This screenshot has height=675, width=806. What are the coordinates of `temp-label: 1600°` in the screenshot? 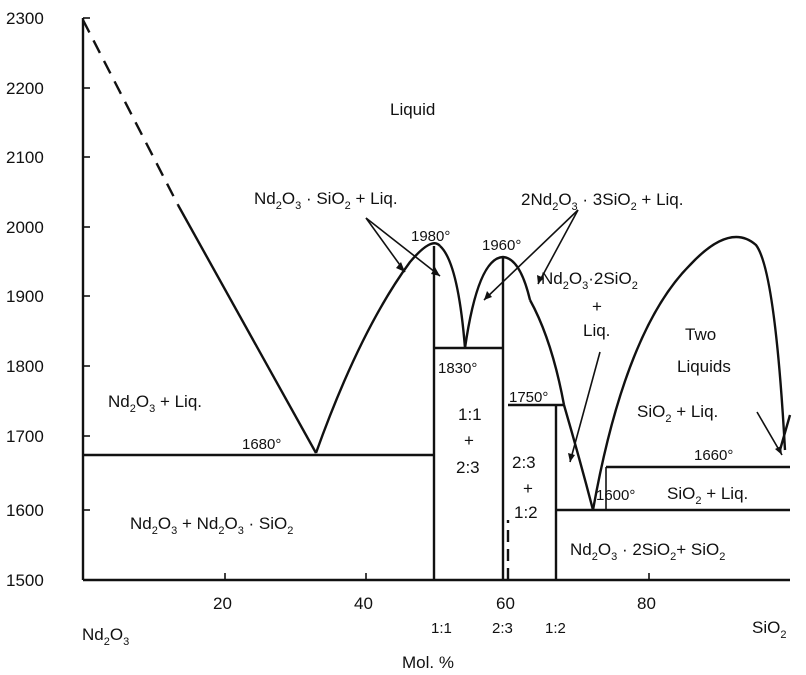 It's located at (615, 495).